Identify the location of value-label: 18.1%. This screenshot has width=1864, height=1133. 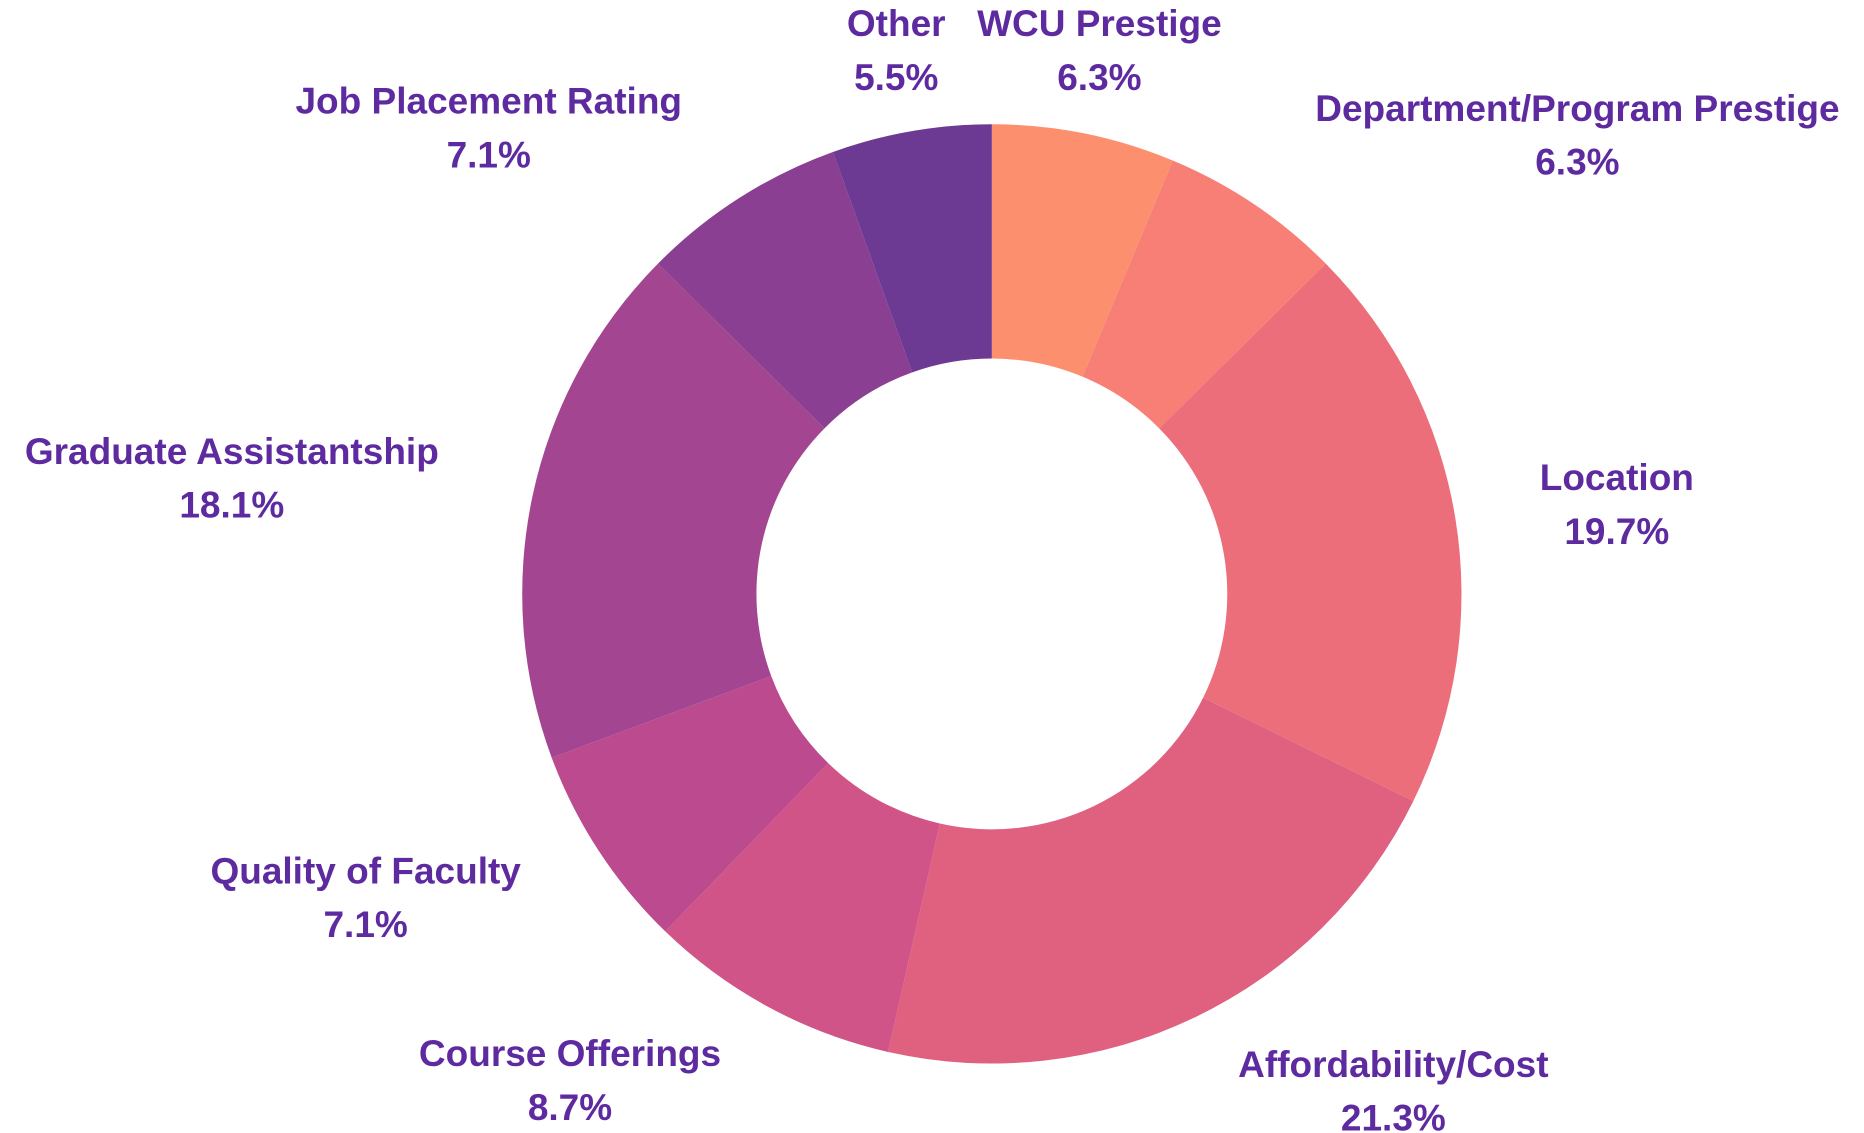
(231, 505).